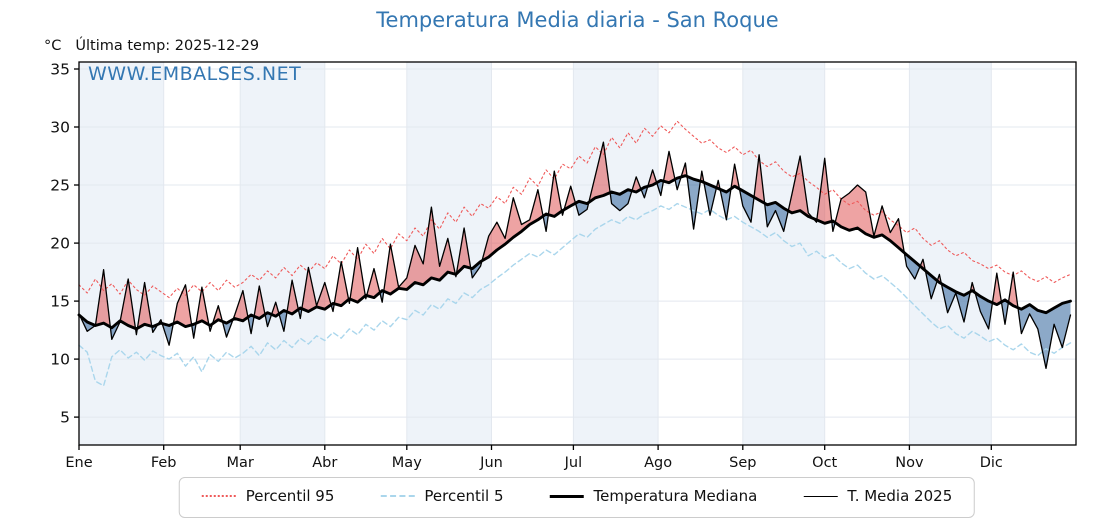 The height and width of the screenshot is (518, 1120). Describe the element at coordinates (658, 463) in the screenshot. I see `x-tick-label: Ago` at that location.